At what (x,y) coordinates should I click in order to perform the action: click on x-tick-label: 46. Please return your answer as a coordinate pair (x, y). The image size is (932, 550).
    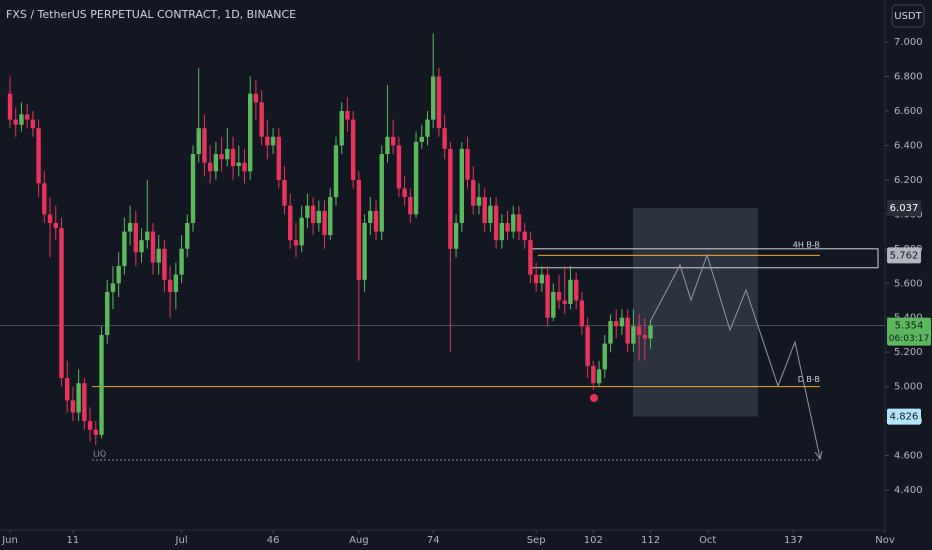
    Looking at the image, I should click on (273, 540).